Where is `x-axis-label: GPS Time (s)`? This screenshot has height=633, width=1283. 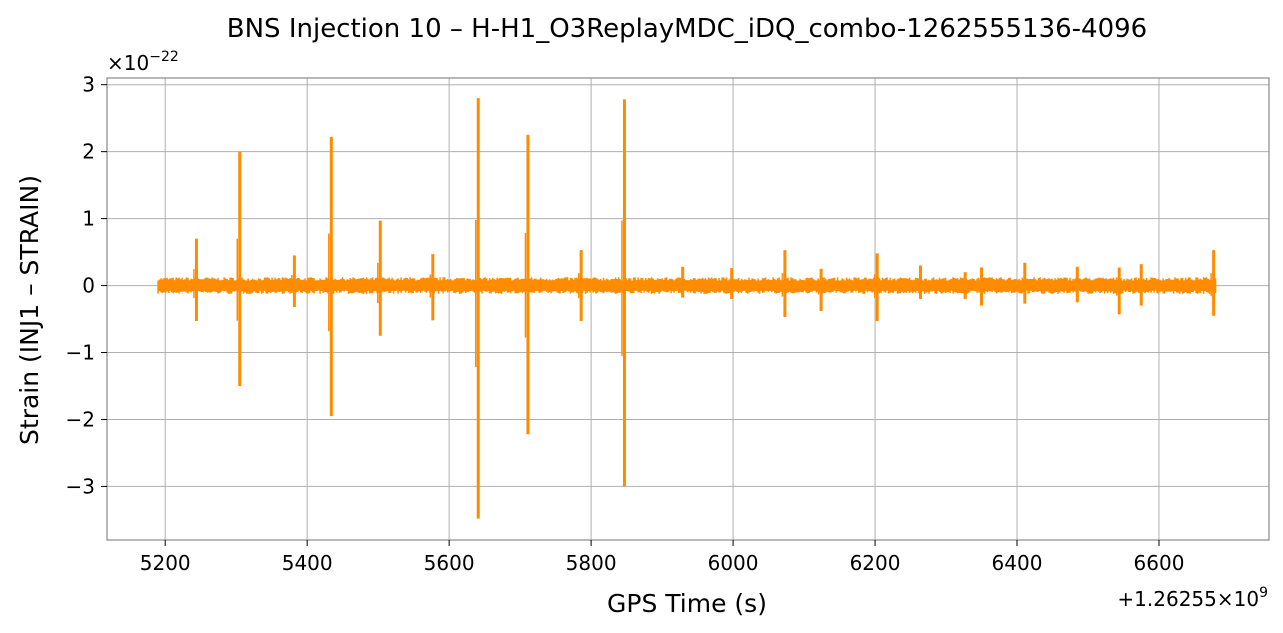
x-axis-label: GPS Time (s) is located at coordinates (687, 603).